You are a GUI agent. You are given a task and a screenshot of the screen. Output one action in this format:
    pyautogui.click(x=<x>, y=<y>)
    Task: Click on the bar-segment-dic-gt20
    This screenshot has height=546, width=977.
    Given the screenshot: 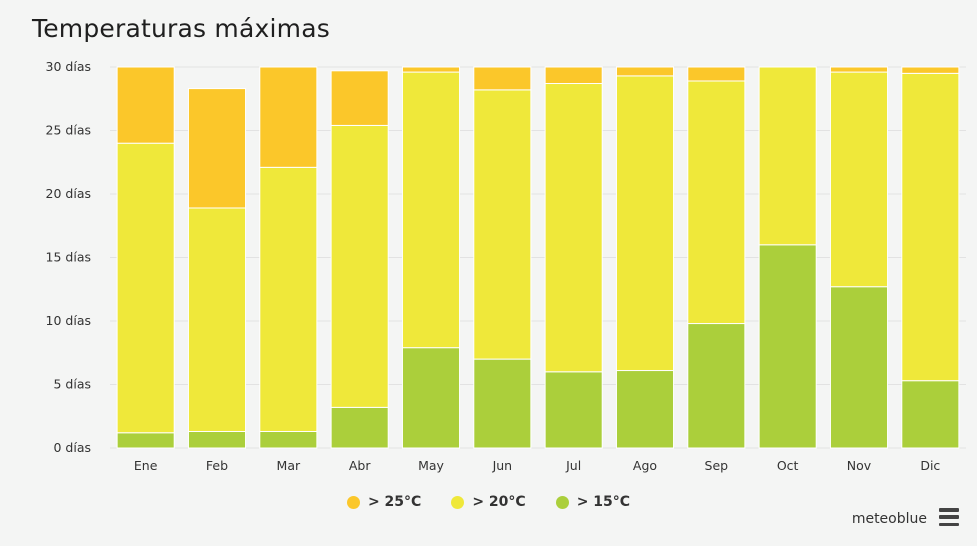 What is the action you would take?
    pyautogui.click(x=930, y=227)
    